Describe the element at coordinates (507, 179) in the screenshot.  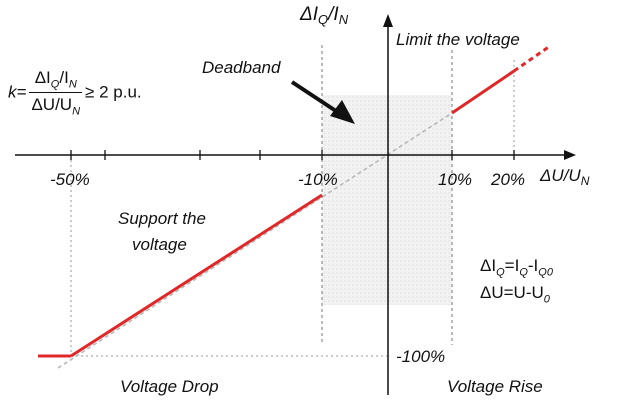
I see `x-tick-label-plus20: 20%` at that location.